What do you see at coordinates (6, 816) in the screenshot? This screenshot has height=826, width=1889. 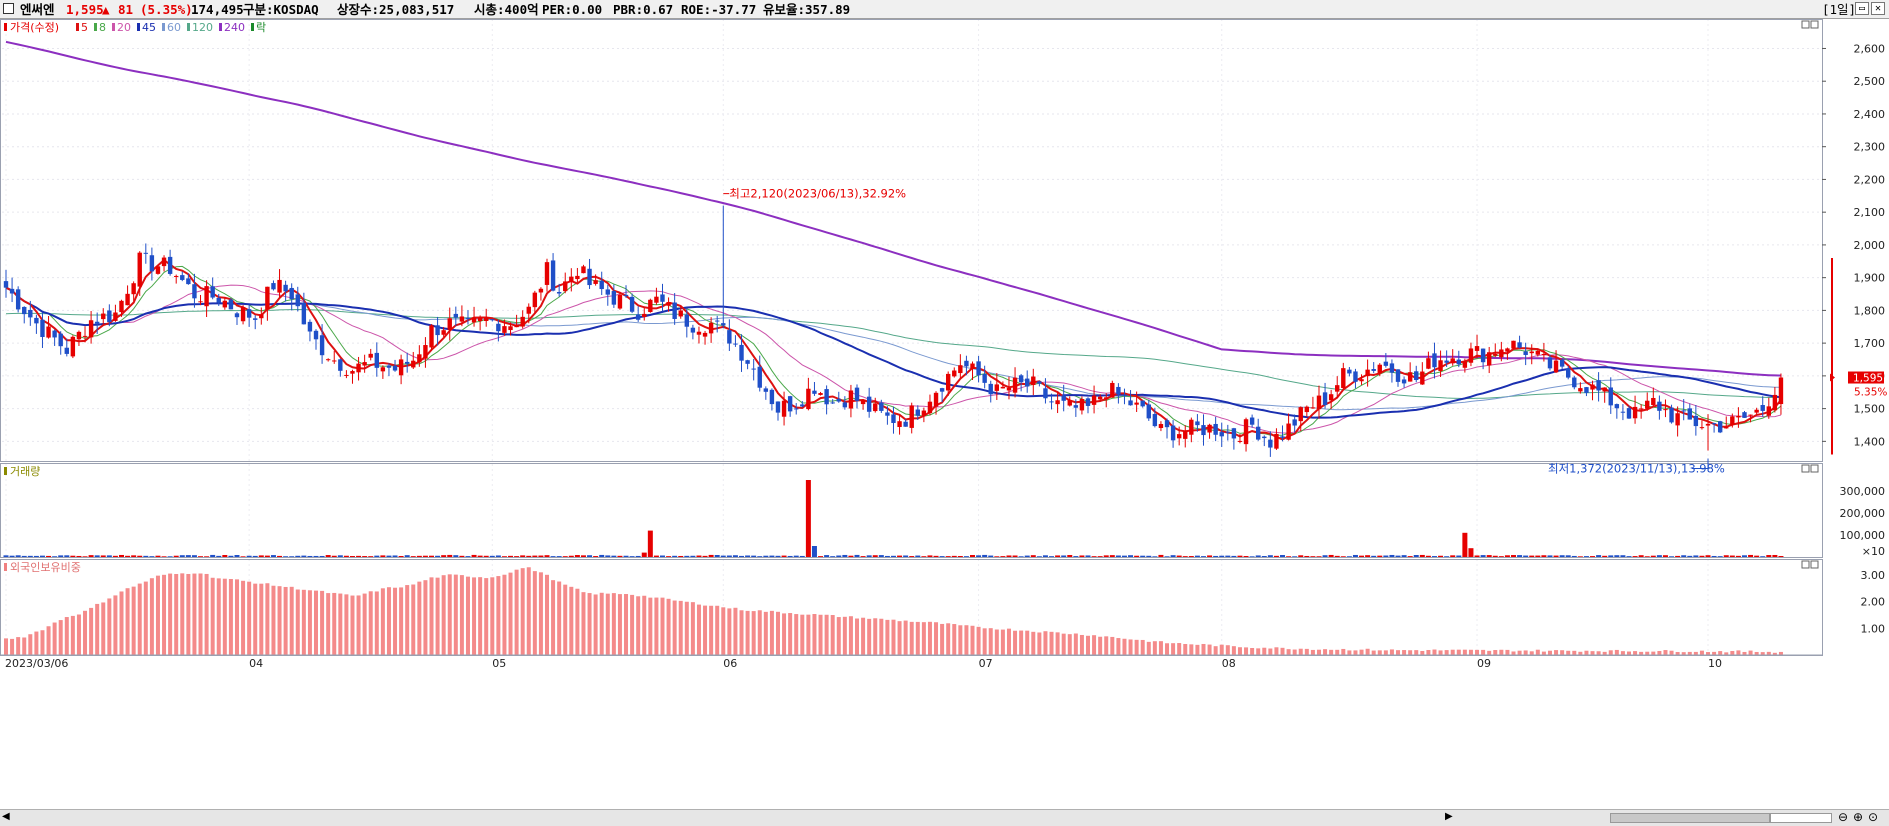 I see `scroll-left-icon: ◀` at bounding box center [6, 816].